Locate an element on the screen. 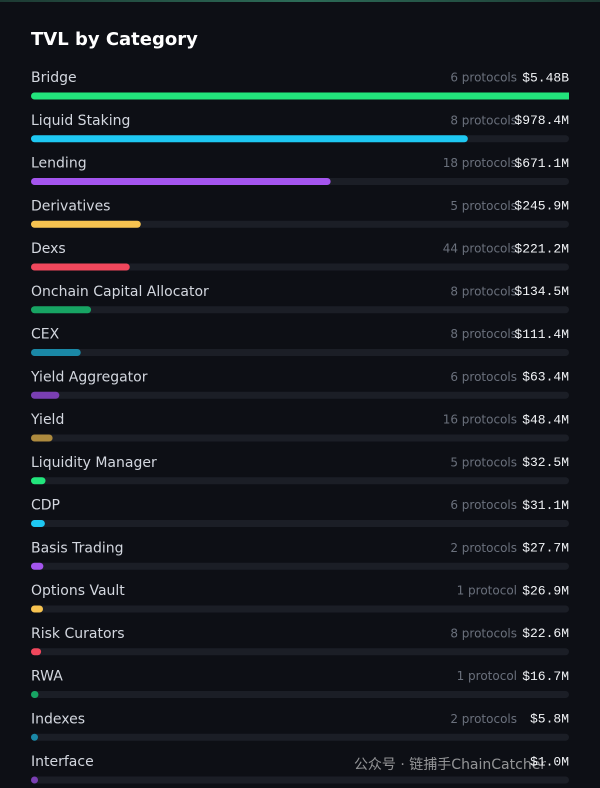 The width and height of the screenshot is (600, 788). value-label: $978.4M is located at coordinates (541, 120).